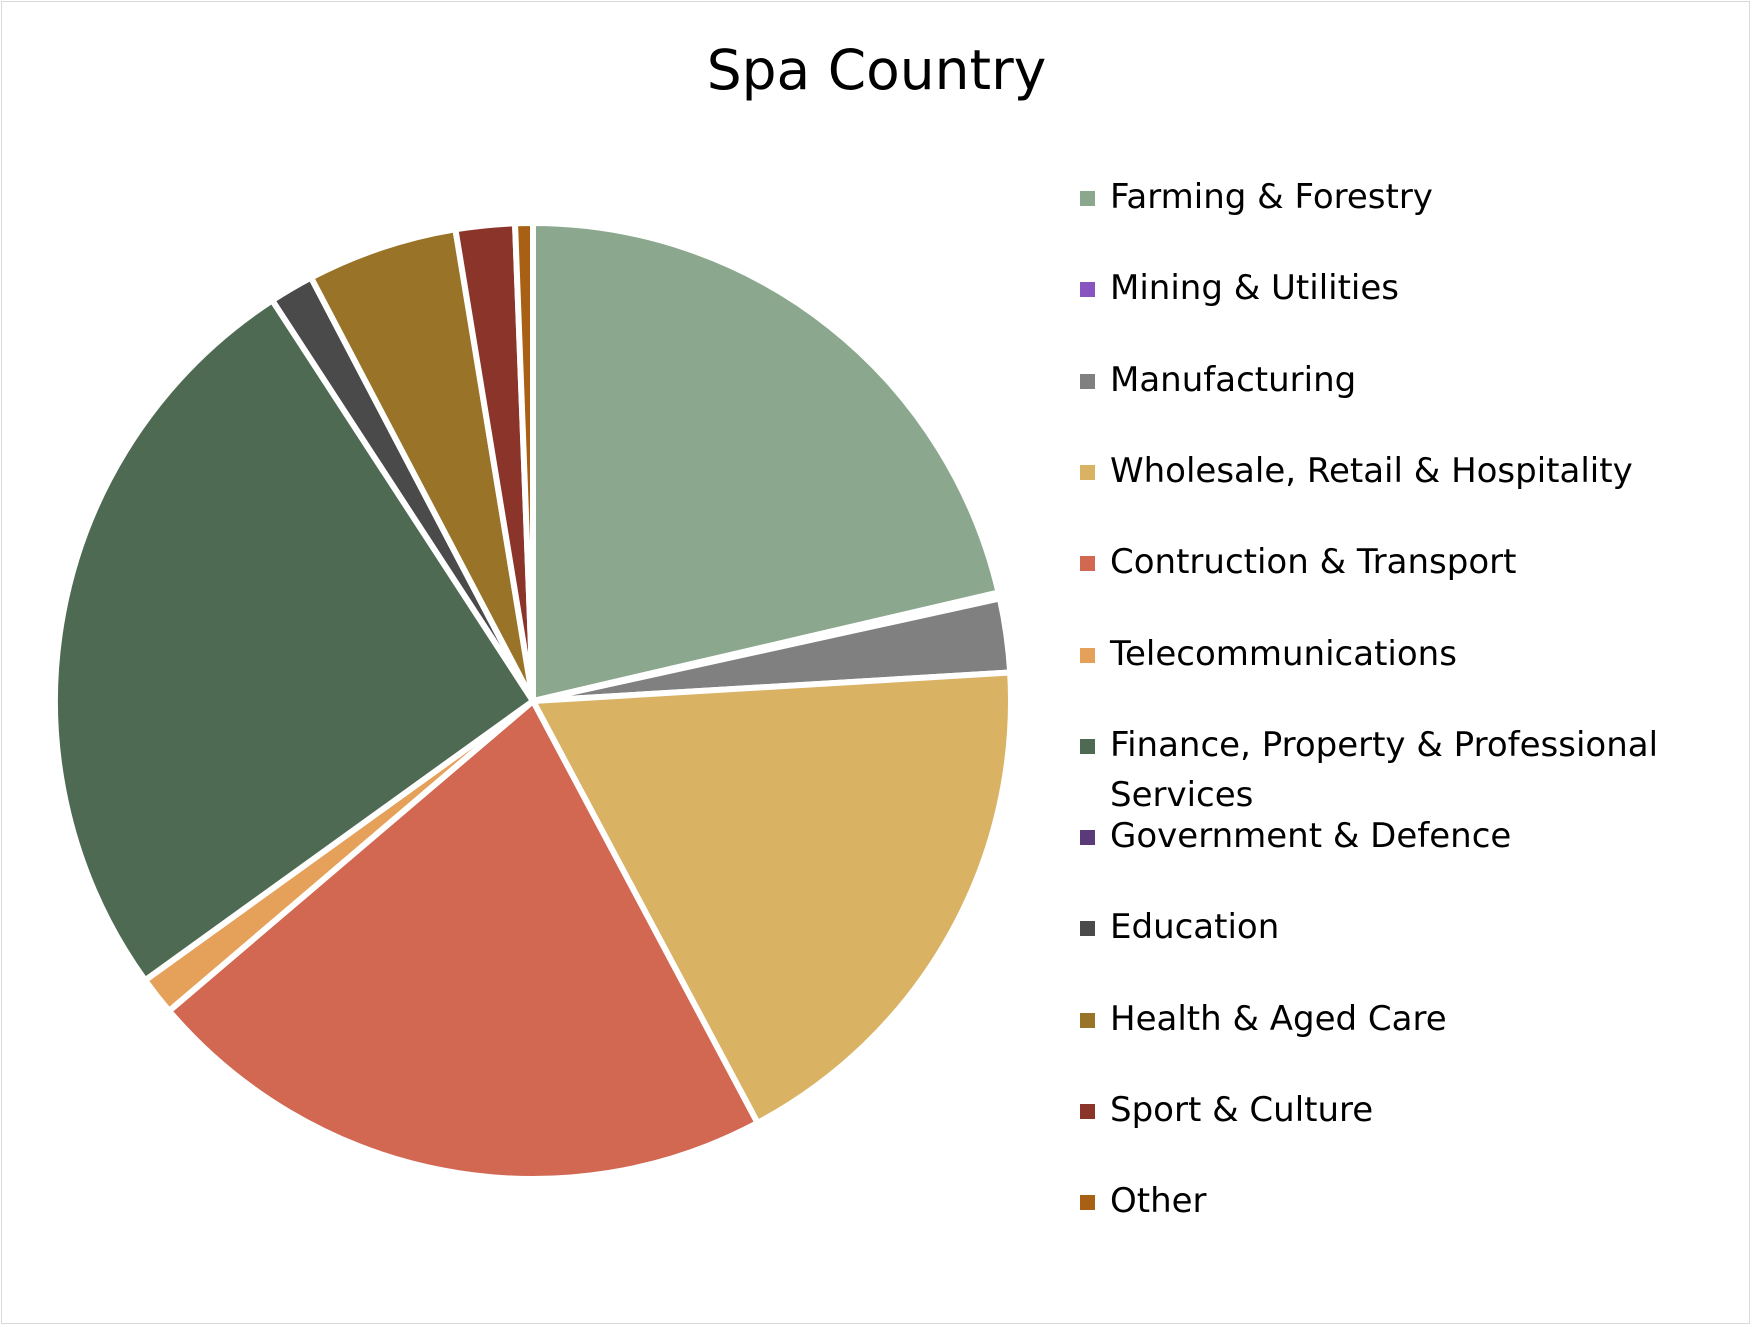 The height and width of the screenshot is (1327, 1753). Describe the element at coordinates (1254, 288) in the screenshot. I see `legend-label: Mining & Utilities` at that location.